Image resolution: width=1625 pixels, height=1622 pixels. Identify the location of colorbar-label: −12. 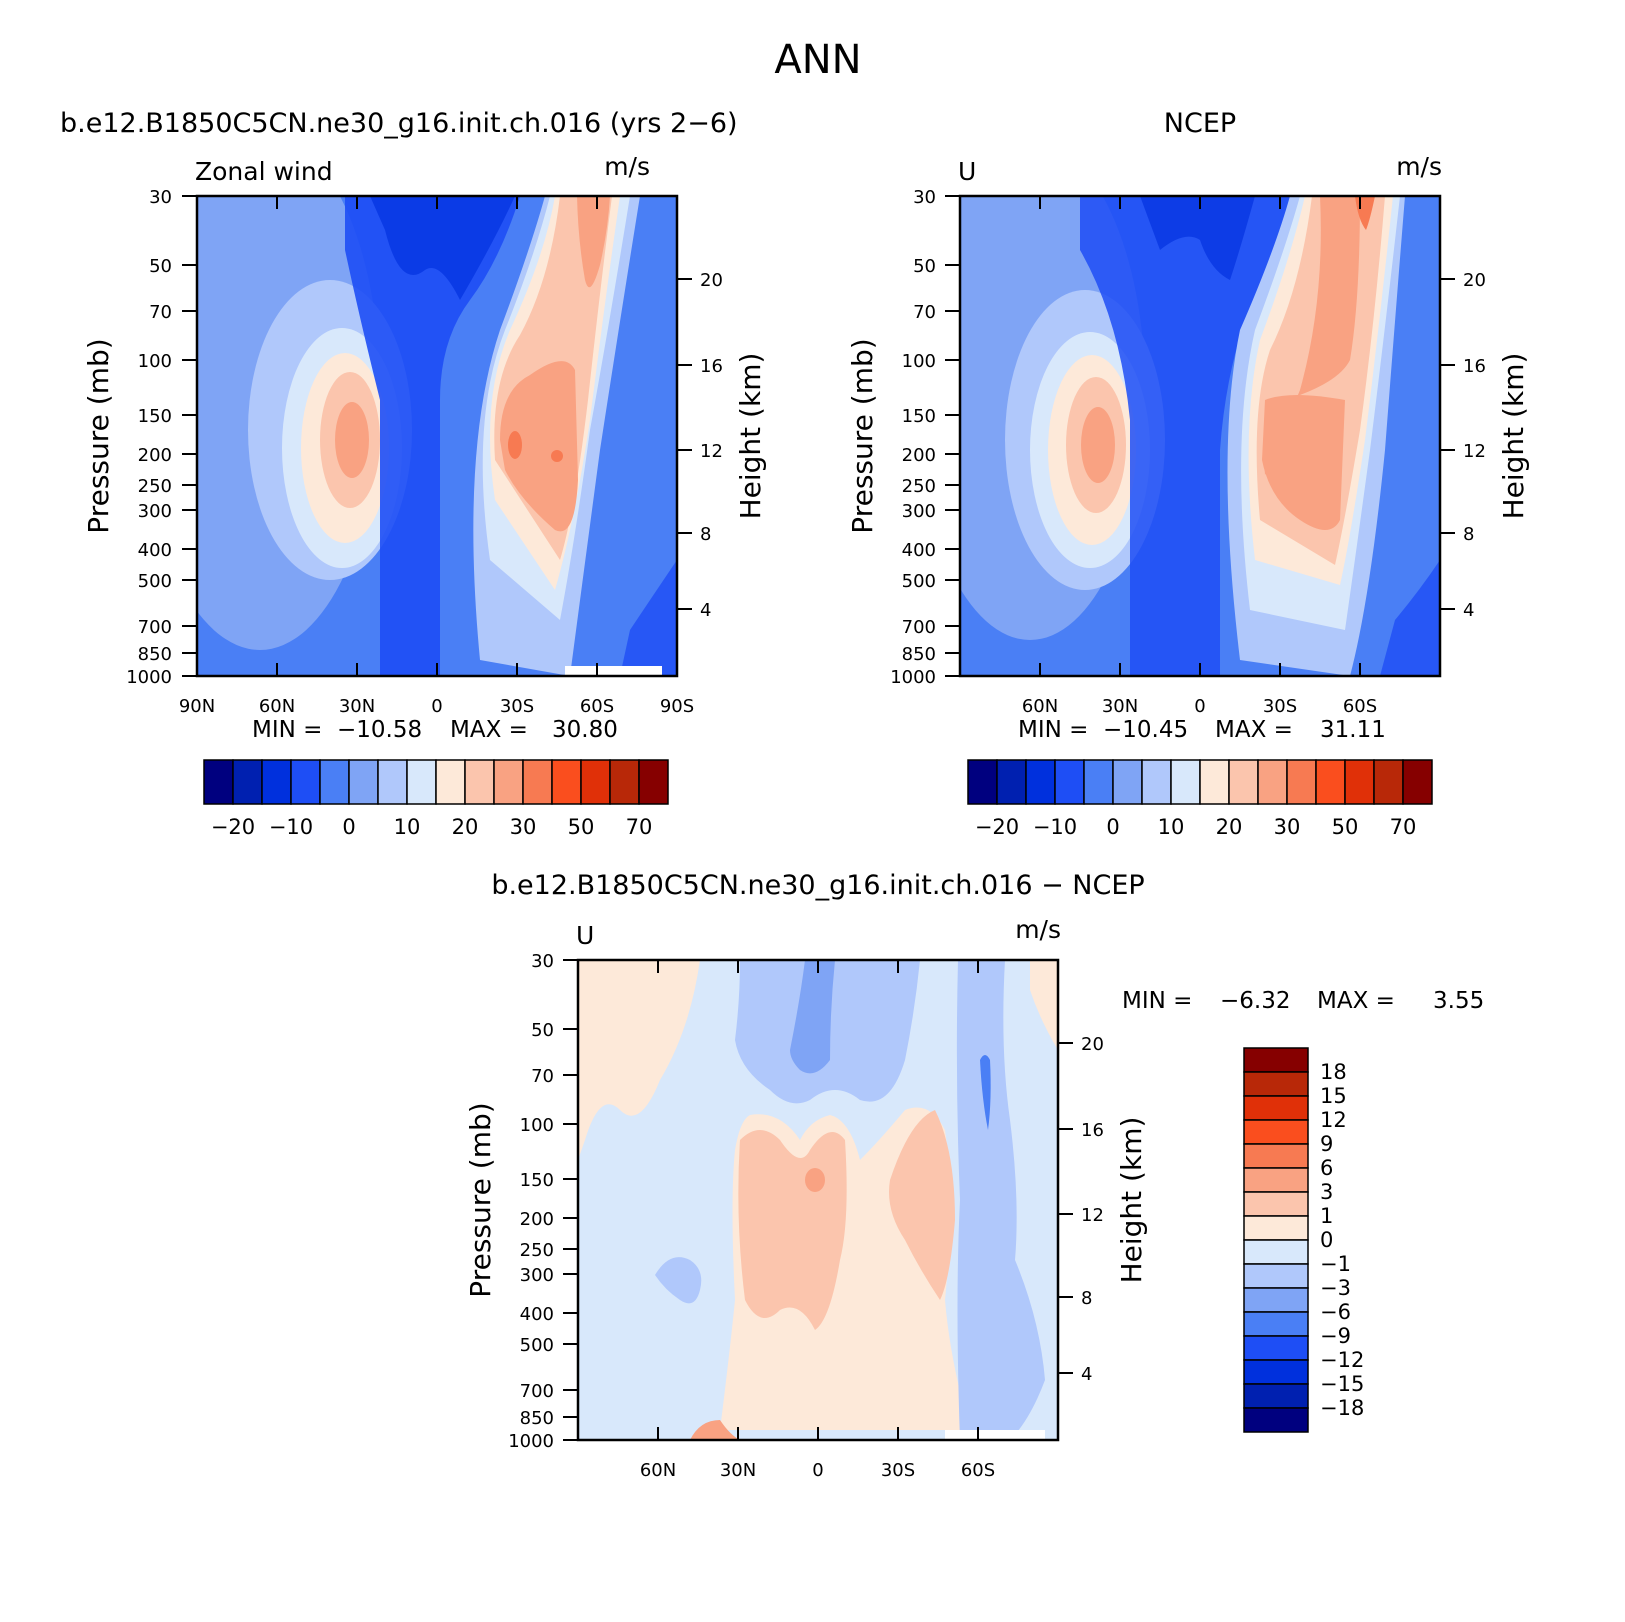
(1342, 1360).